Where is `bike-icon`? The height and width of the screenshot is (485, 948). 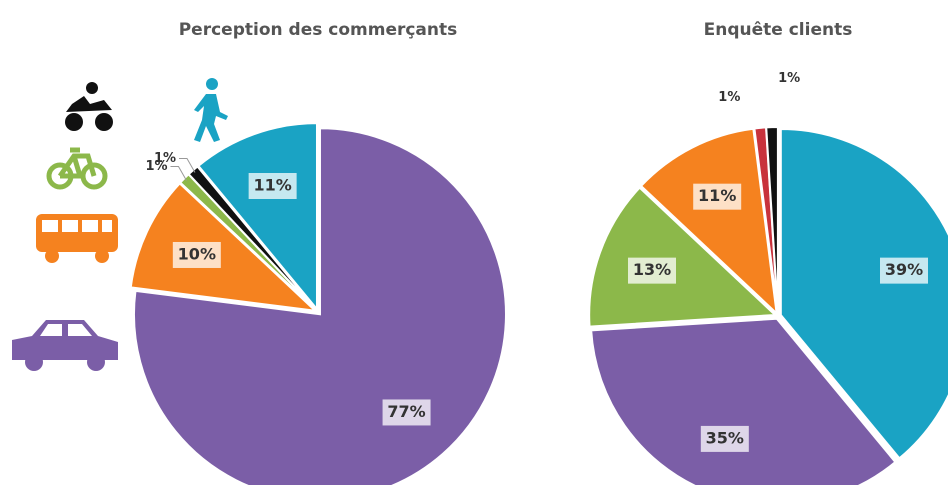 bike-icon is located at coordinates (77, 168).